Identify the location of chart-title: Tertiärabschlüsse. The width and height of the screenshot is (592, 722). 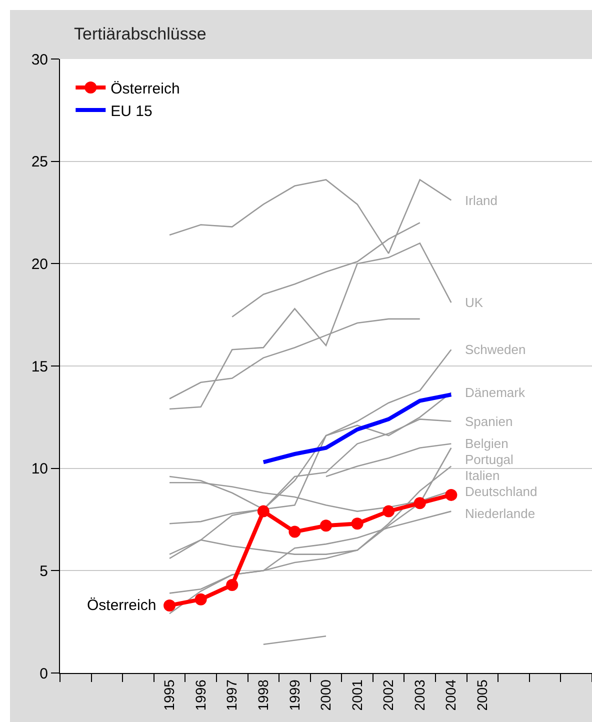
(140, 34).